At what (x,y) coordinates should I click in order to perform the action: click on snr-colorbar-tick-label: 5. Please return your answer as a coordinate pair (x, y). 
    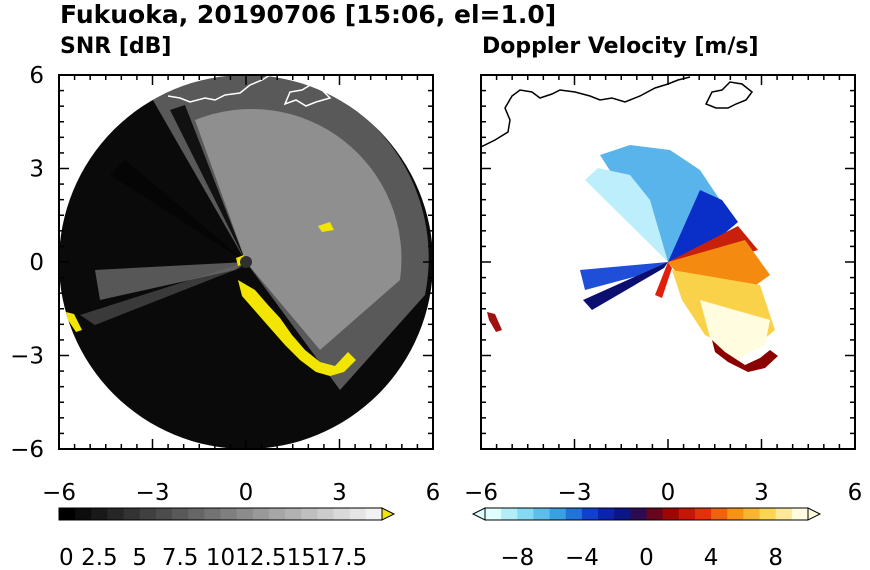
    Looking at the image, I should click on (139, 557).